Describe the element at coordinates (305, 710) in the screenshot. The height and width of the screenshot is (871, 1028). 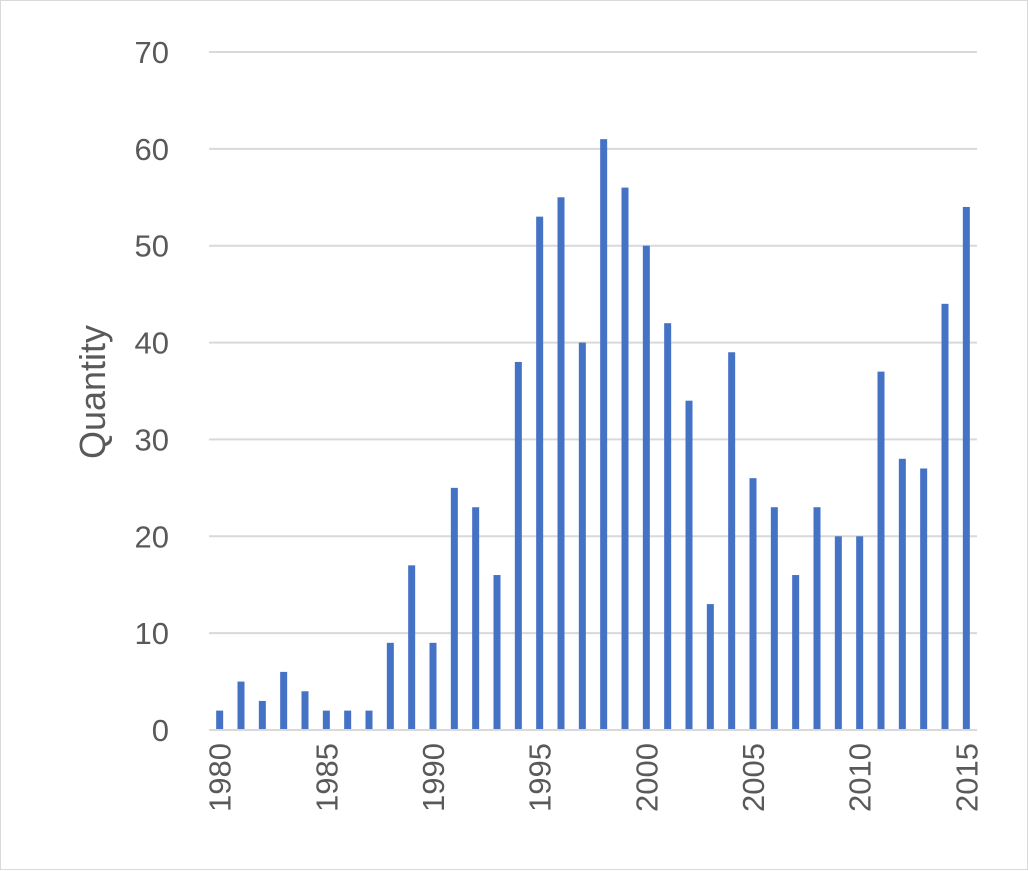
I see `bar-1984` at that location.